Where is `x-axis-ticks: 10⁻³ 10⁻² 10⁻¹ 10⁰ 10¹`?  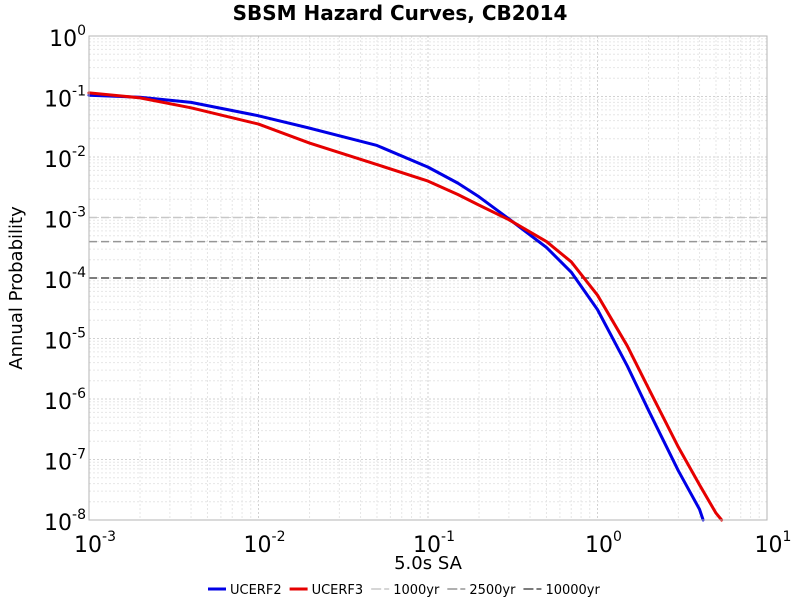
x-axis-ticks: 10⁻³ 10⁻² 10⁻¹ 10⁰ 10¹ is located at coordinates (432, 543).